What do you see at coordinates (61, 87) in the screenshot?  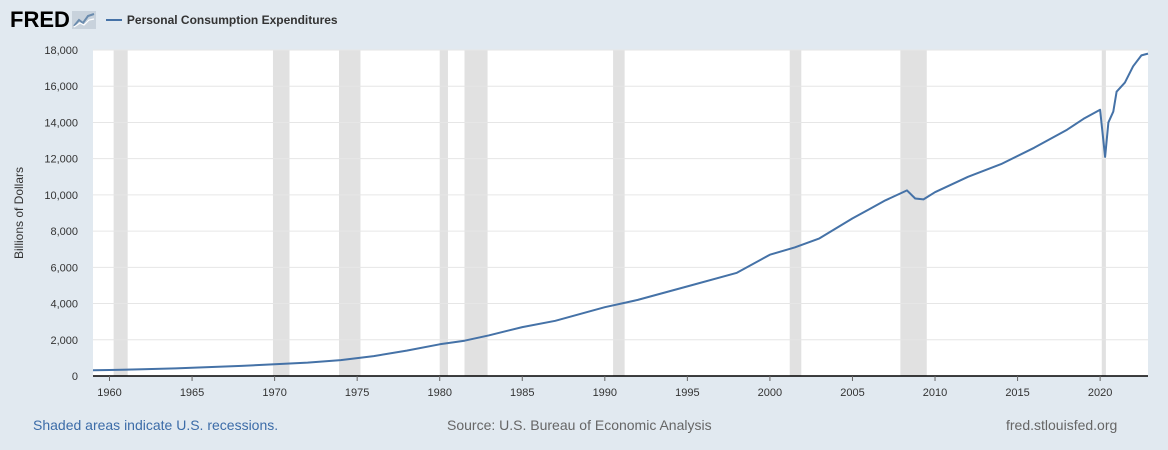 I see `y-tick-label: 16,000` at bounding box center [61, 87].